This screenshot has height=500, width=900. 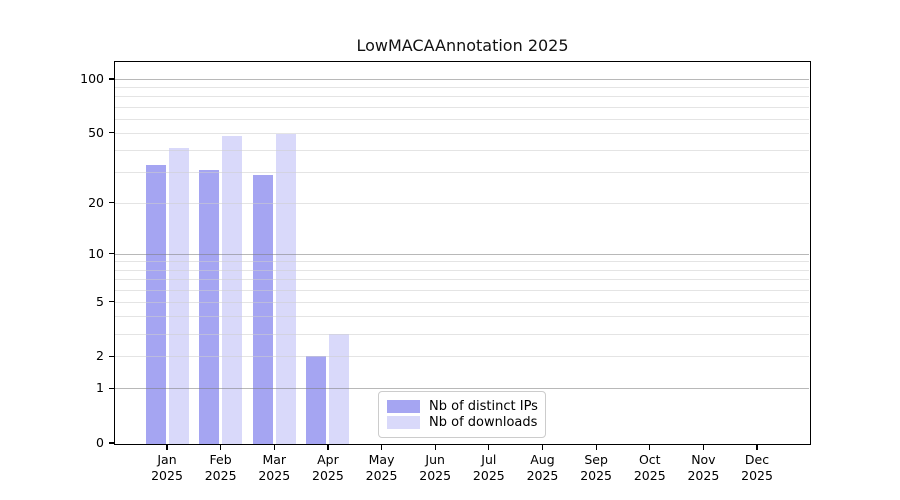 What do you see at coordinates (96, 253) in the screenshot?
I see `y-tick-label: 10` at bounding box center [96, 253].